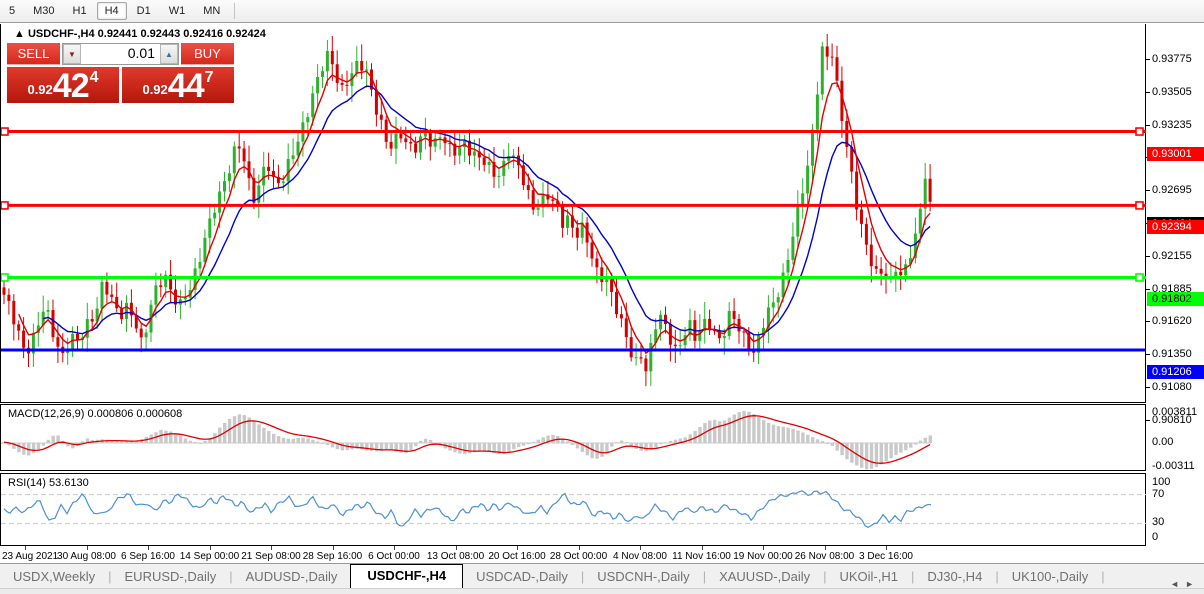 The height and width of the screenshot is (594, 1204). I want to click on collapse-triangle-icon: ▲, so click(19, 34).